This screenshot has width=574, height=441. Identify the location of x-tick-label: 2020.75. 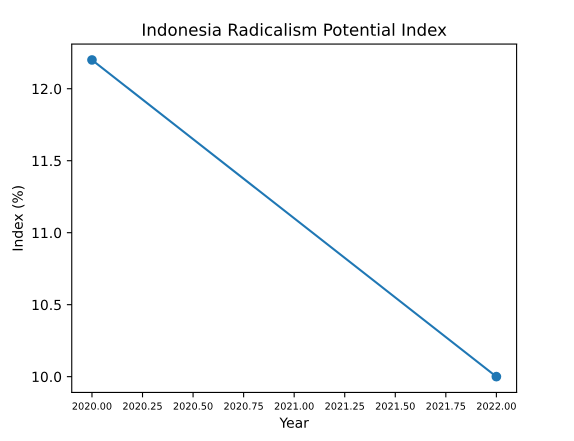
(243, 406).